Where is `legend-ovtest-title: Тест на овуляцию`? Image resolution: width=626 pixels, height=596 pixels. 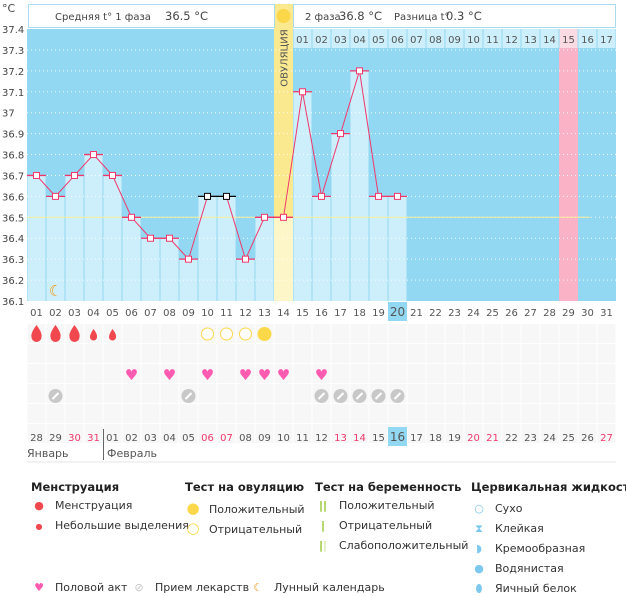 legend-ovtest-title: Тест на овуляцию is located at coordinates (245, 487).